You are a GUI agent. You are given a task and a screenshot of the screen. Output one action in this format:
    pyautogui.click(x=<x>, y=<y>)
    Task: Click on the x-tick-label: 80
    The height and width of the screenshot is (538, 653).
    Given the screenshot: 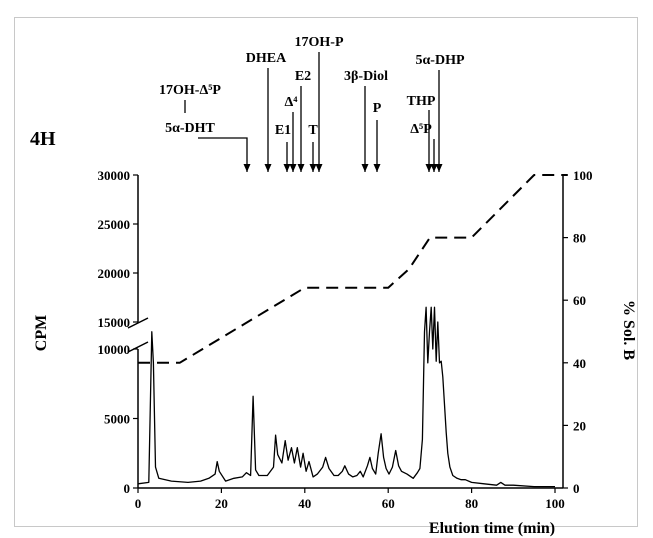 What is the action you would take?
    pyautogui.click(x=471, y=503)
    